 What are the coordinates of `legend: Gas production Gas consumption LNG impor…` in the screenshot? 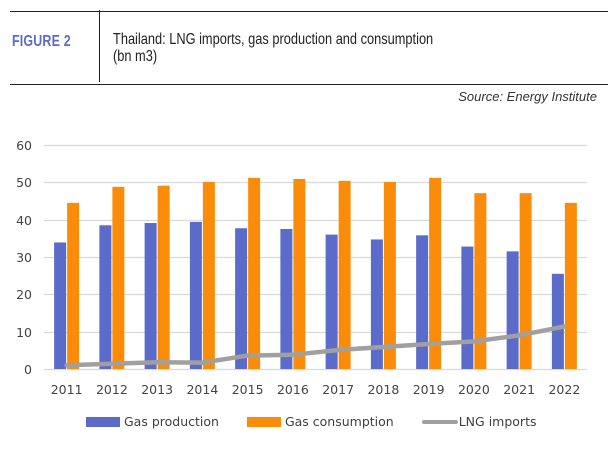 It's located at (325, 421).